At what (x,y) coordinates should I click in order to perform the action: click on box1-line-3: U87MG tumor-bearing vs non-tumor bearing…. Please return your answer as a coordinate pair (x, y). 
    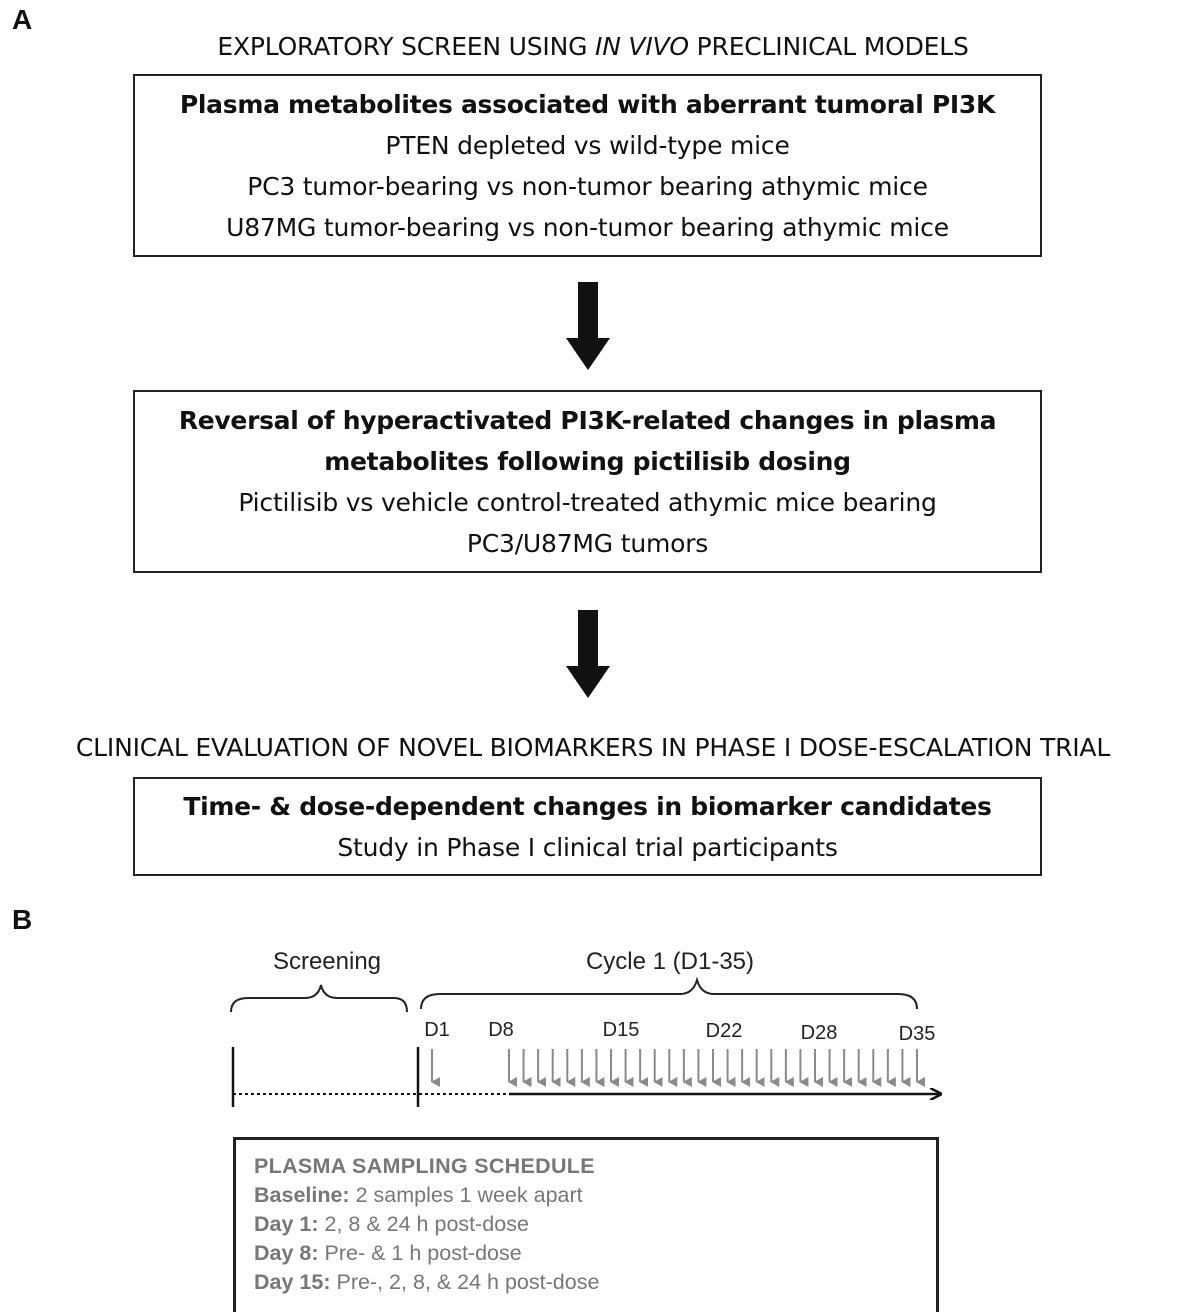
    Looking at the image, I should click on (587, 227).